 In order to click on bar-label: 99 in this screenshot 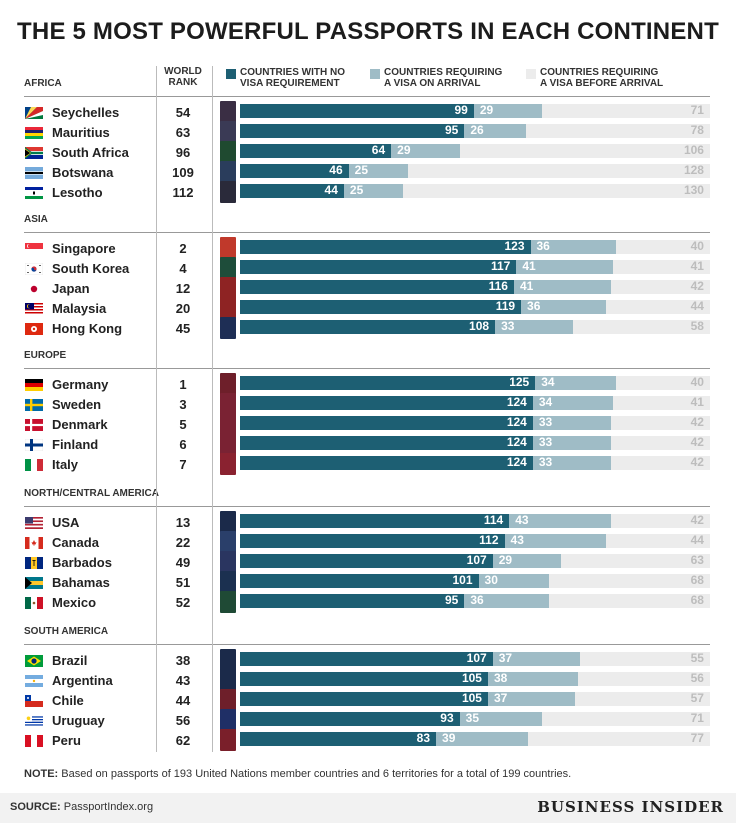, I will do `click(461, 110)`.